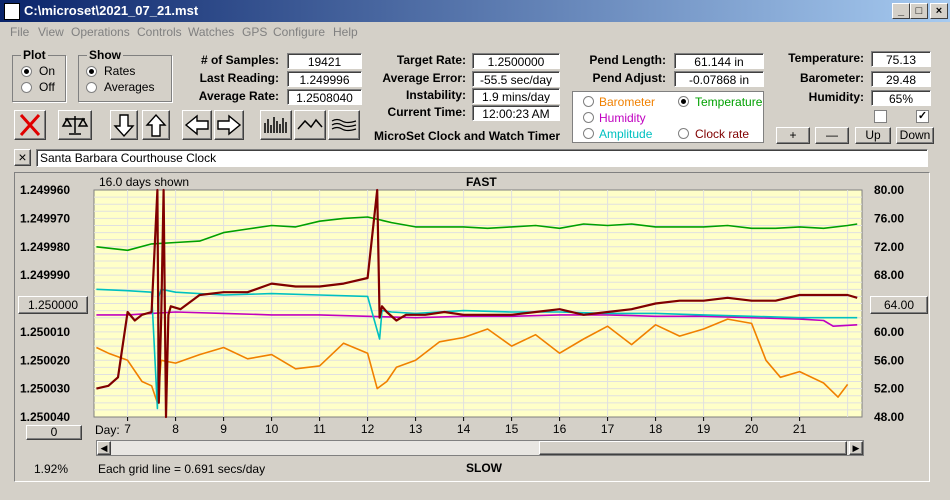 Image resolution: width=950 pixels, height=500 pixels. I want to click on stop-button, so click(30, 125).